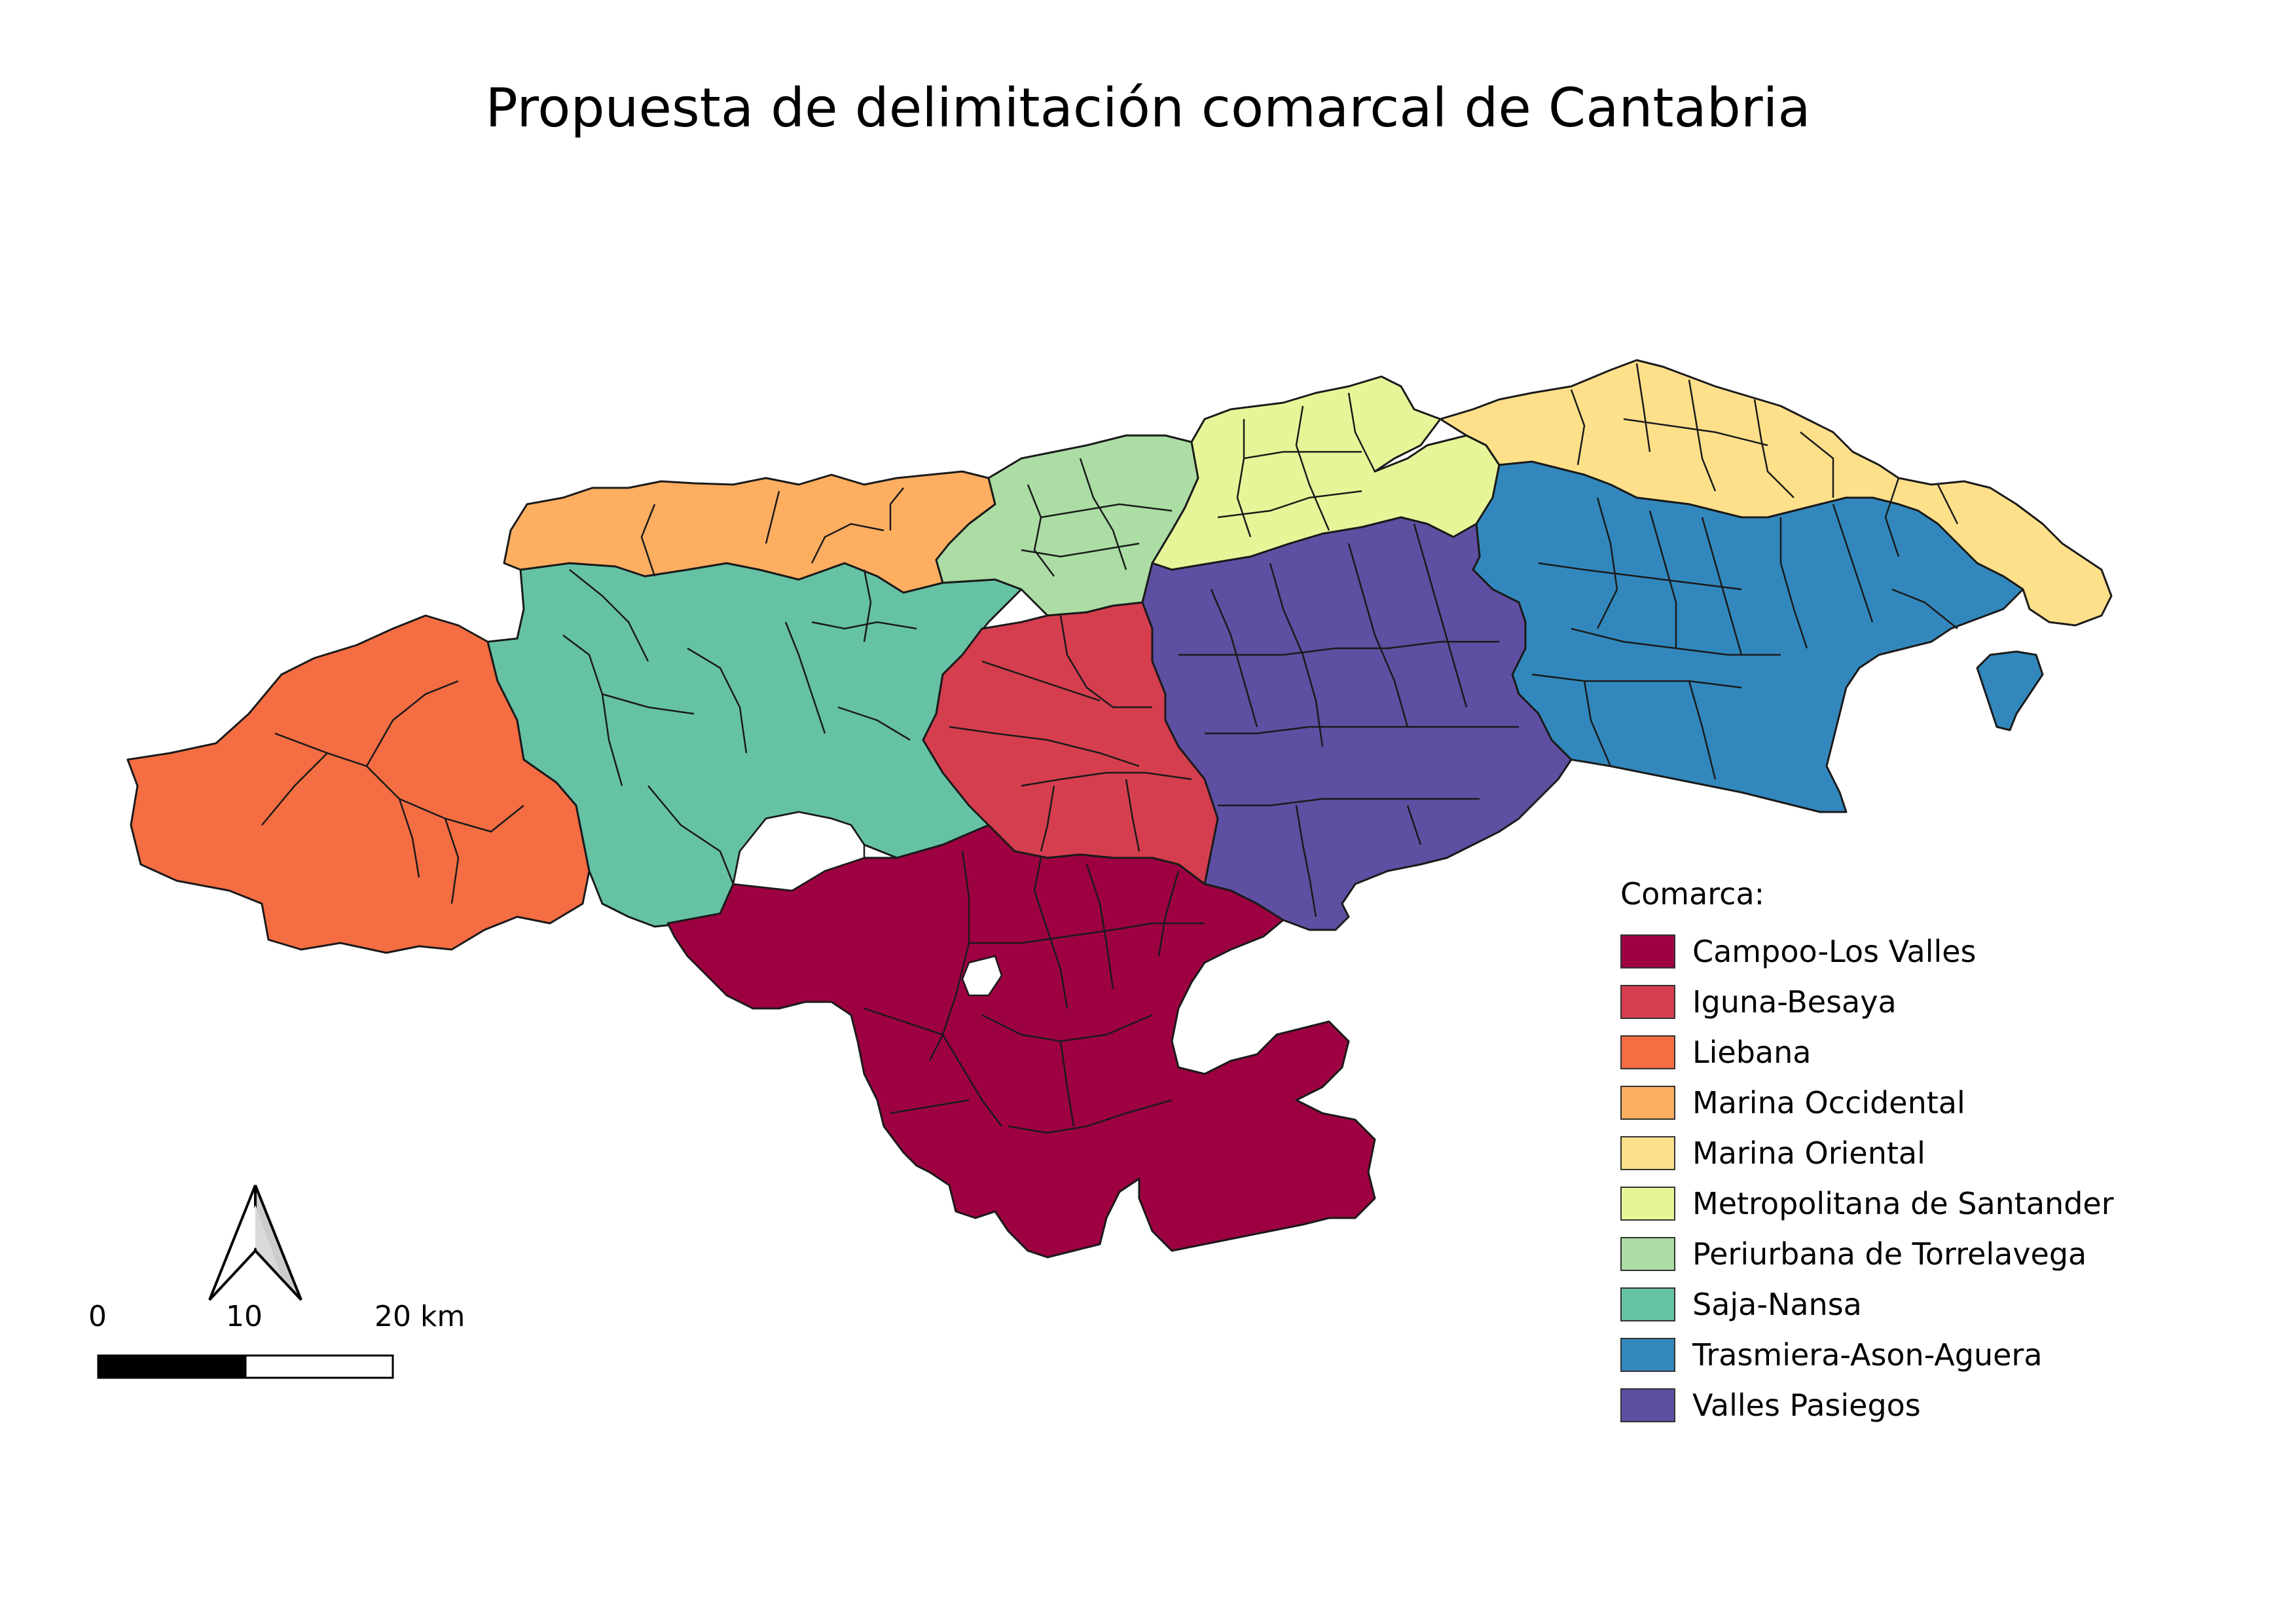  Describe the element at coordinates (1834, 951) in the screenshot. I see `legend-label: Campoo-Los Valles` at that location.